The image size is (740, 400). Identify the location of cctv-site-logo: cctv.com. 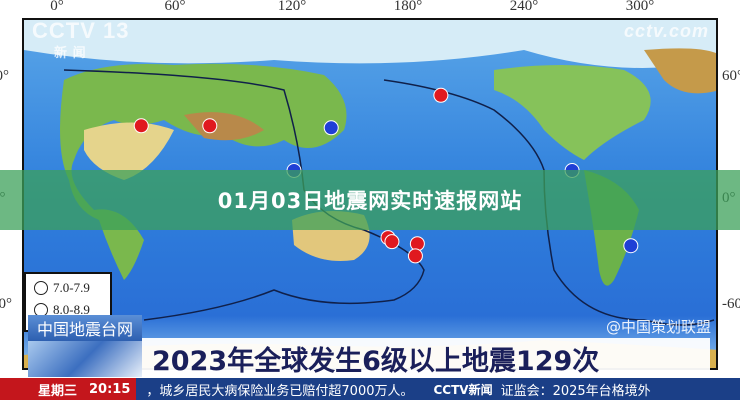
(667, 31).